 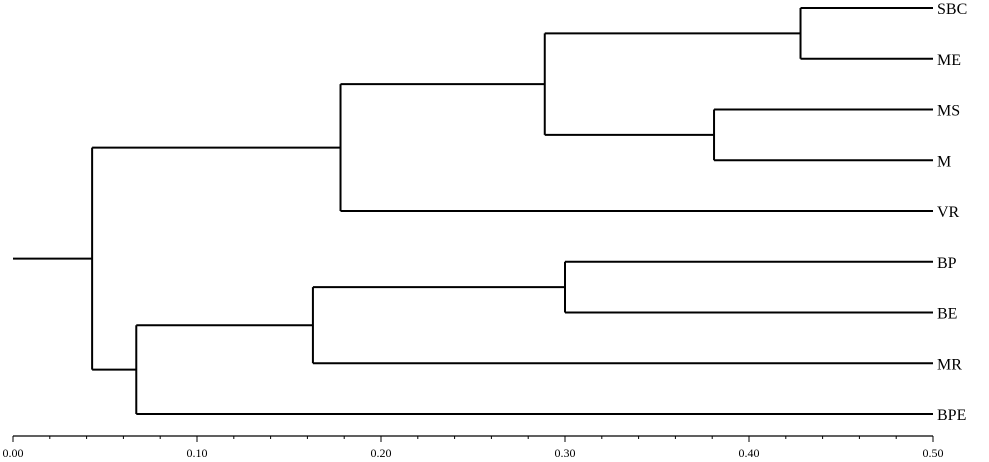 I want to click on leaf-label-sbc: SBC, so click(x=952, y=9).